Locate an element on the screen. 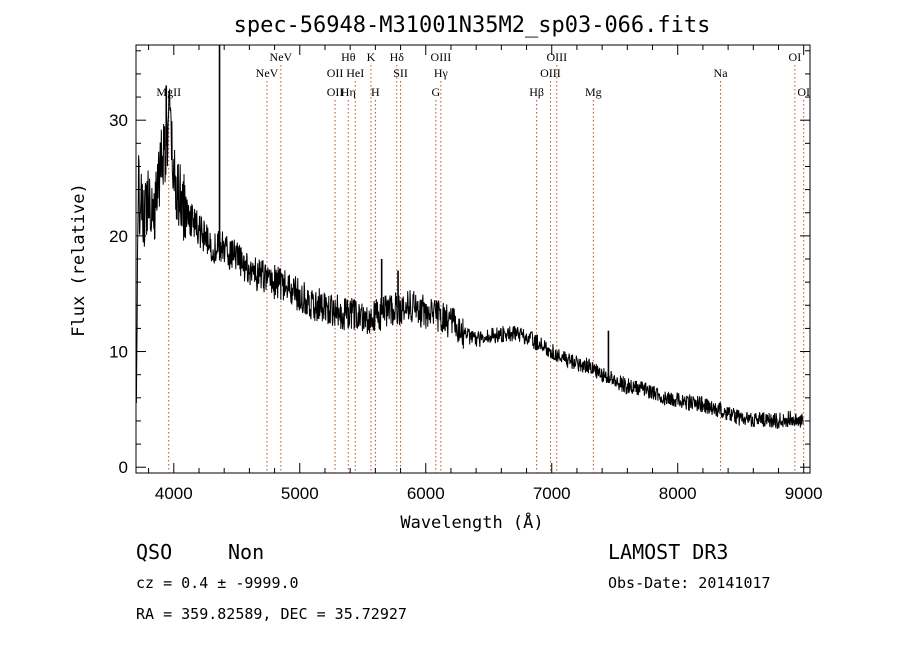 This screenshot has height=649, width=900. emission-line-label: MgII is located at coordinates (168, 92).